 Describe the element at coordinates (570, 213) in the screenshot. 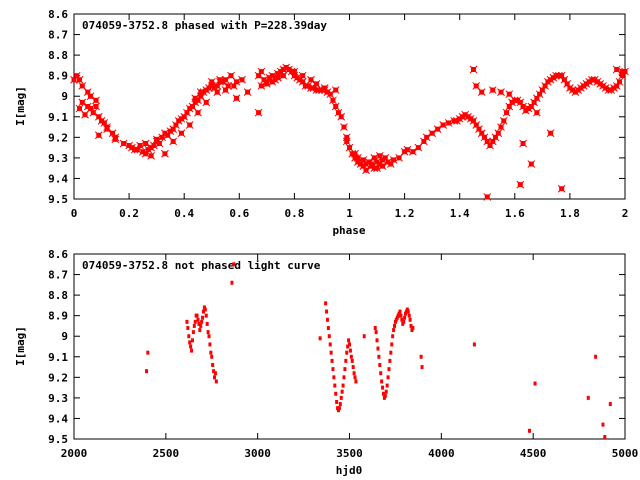

I see `x-tick-label: 1.8` at that location.